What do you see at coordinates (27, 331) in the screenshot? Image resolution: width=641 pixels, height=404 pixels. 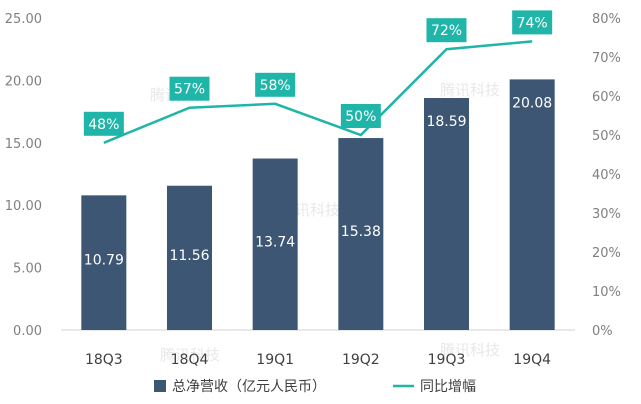 I see `left-tick-label: 0.00` at bounding box center [27, 331].